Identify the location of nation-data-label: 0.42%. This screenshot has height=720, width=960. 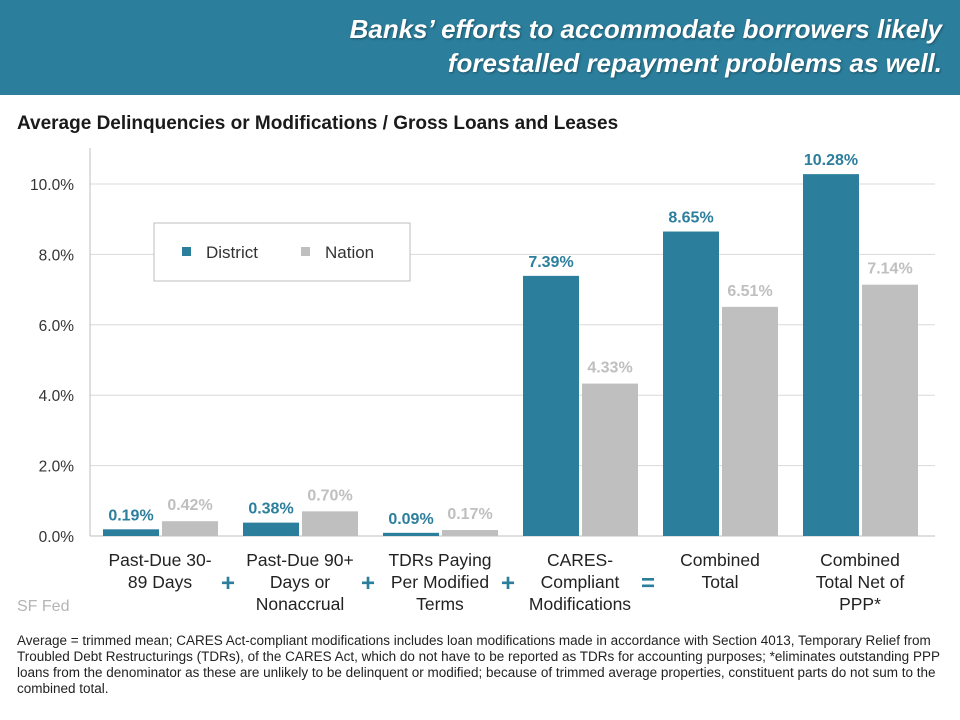
(189, 505).